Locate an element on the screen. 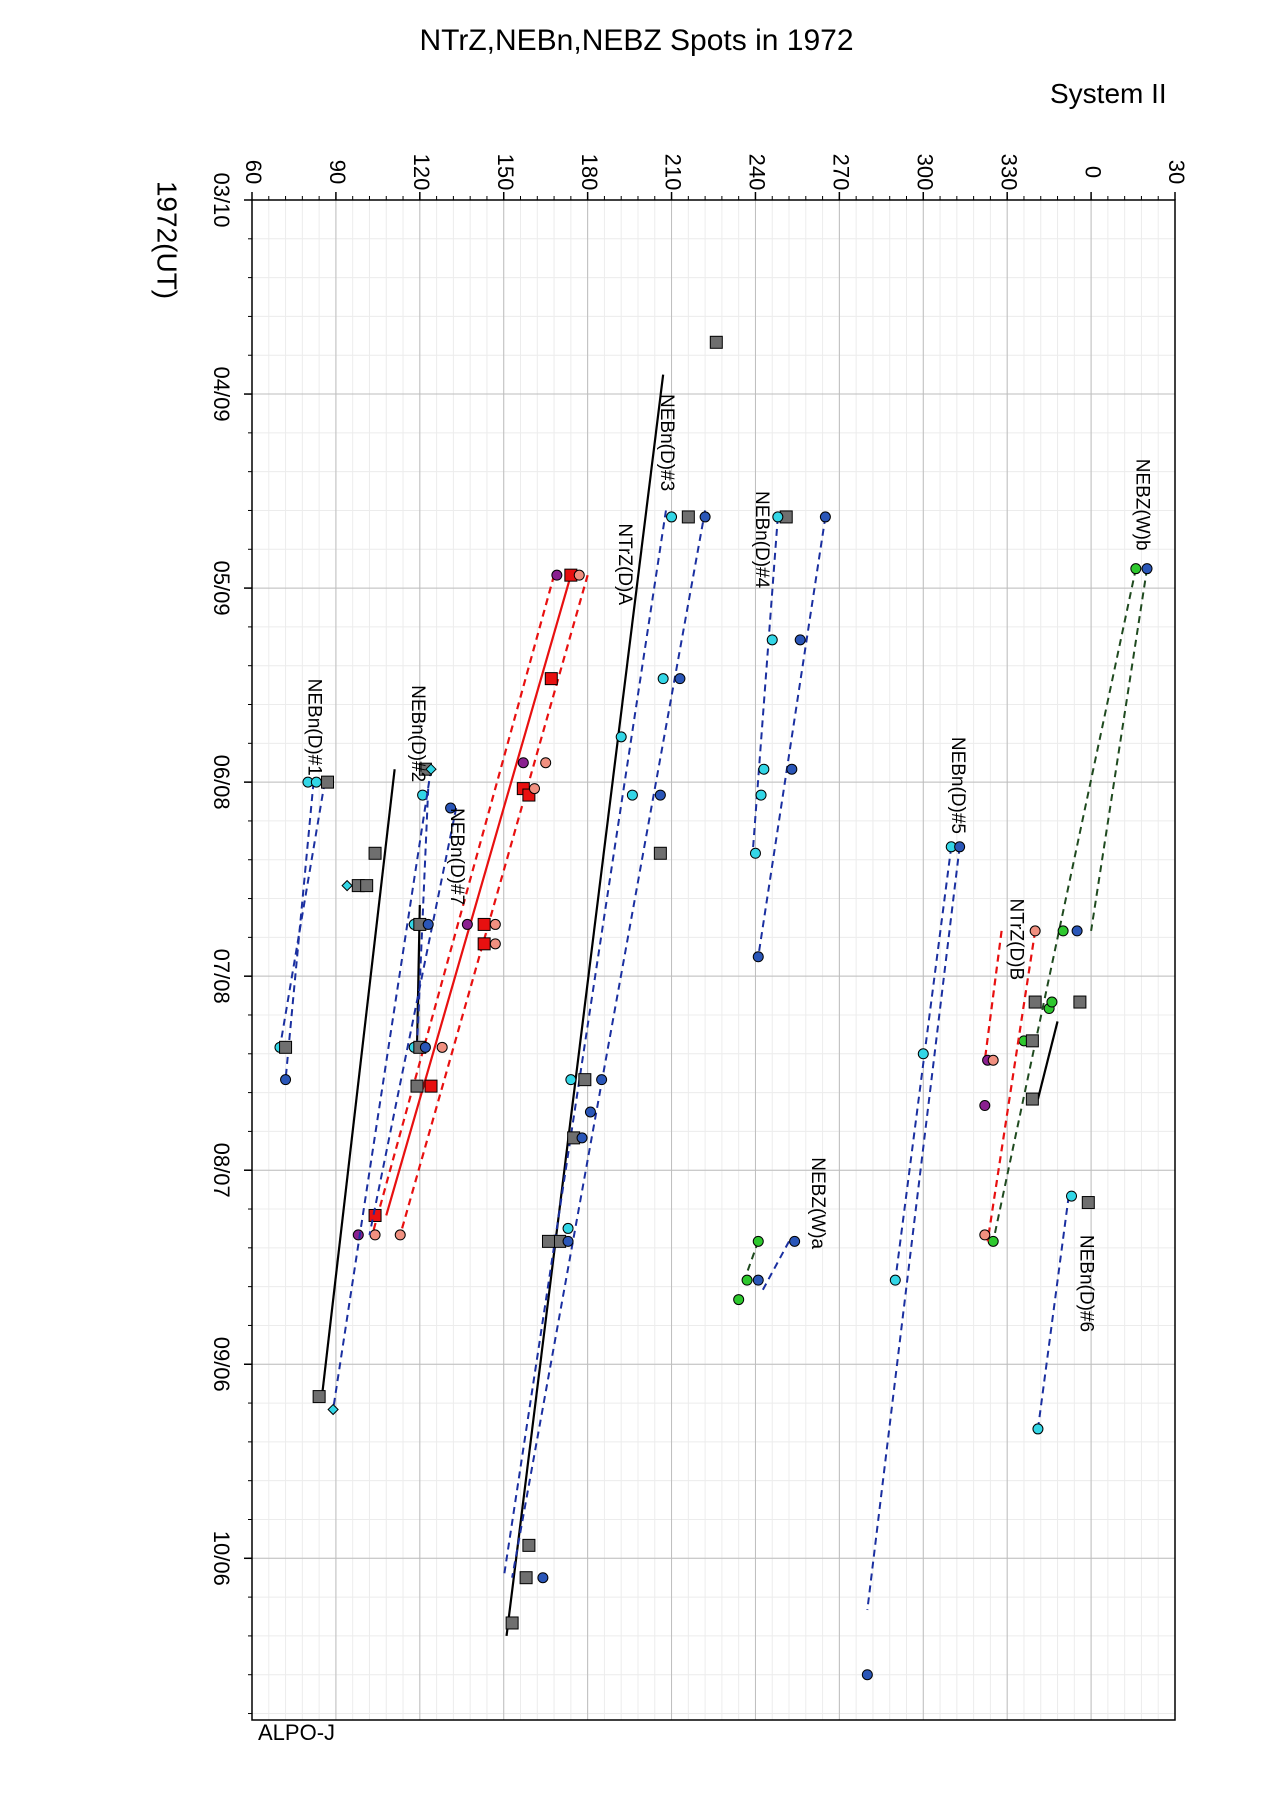  series-nebn-d-7: NEBn(D)#7 is located at coordinates (417, 1012).